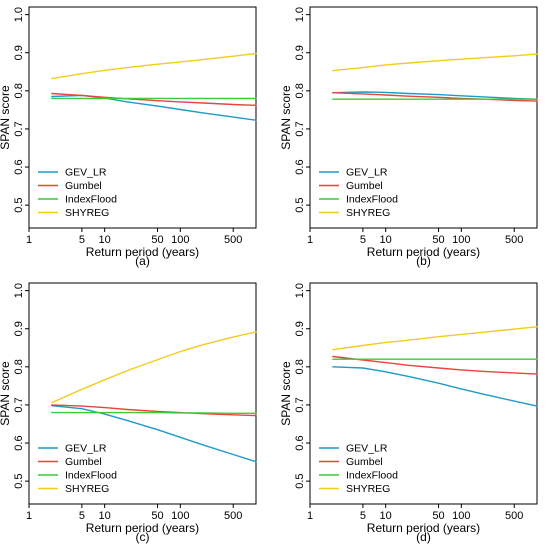  I want to click on panel-label: (c), so click(143, 537).